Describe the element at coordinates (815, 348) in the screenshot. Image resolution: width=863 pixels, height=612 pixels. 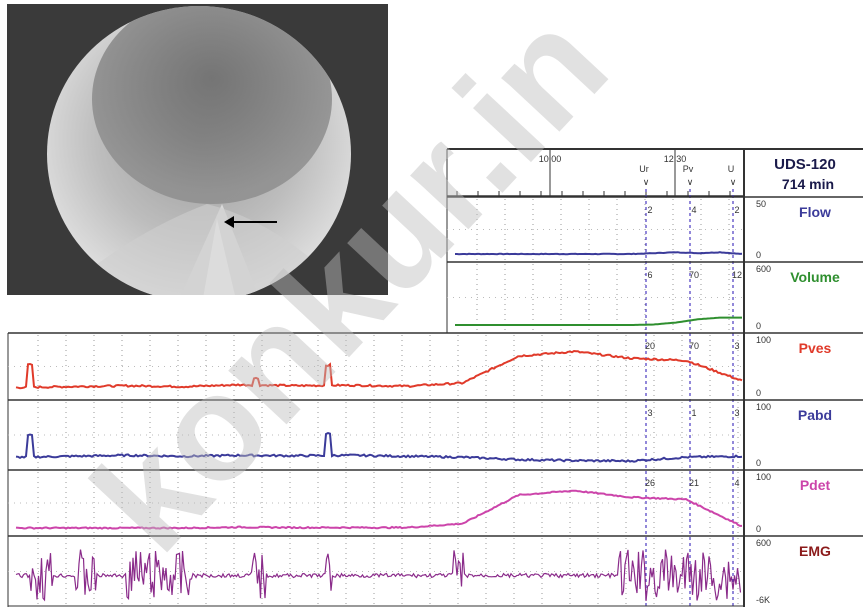
I see `channel-label-pves: Pves` at that location.